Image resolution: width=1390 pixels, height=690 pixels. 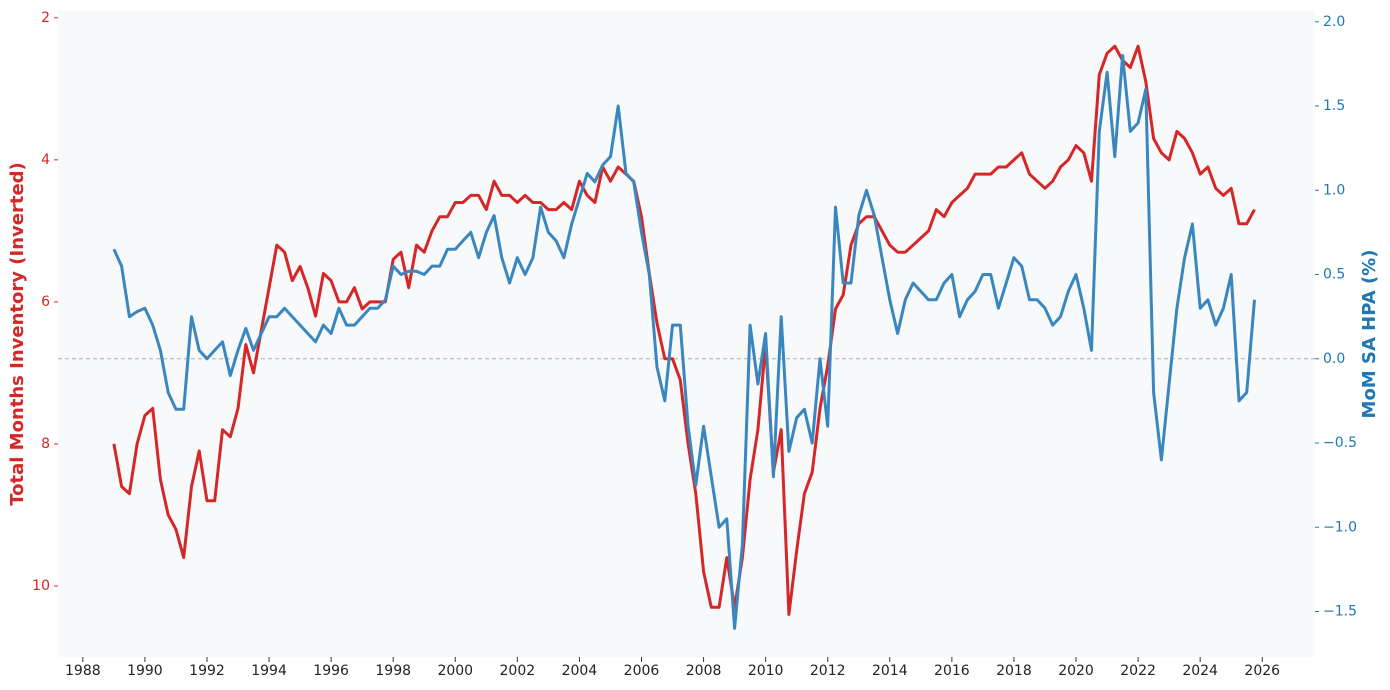 I want to click on x-tick-label: 1998, so click(x=393, y=671).